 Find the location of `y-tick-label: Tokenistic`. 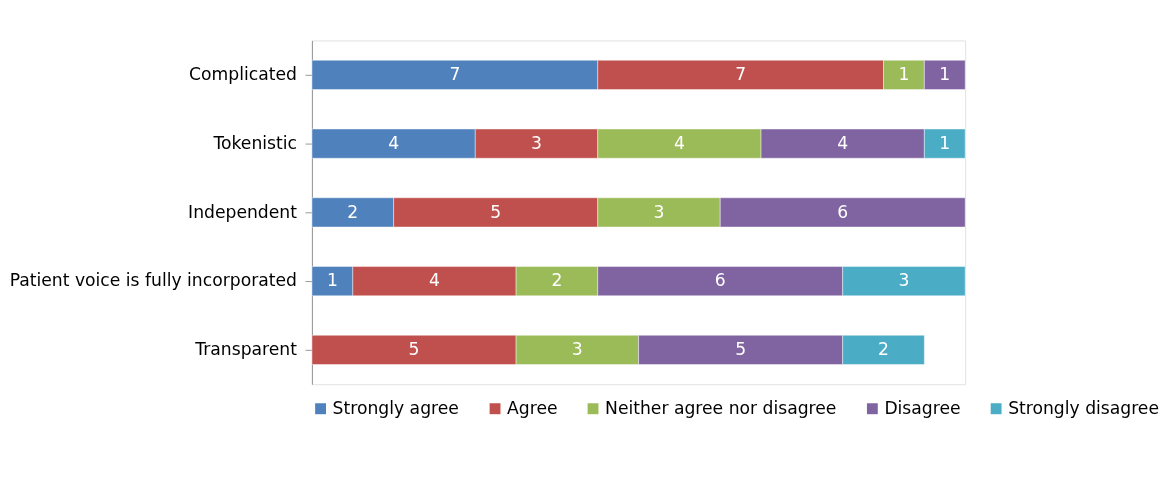

y-tick-label: Tokenistic is located at coordinates (254, 142).